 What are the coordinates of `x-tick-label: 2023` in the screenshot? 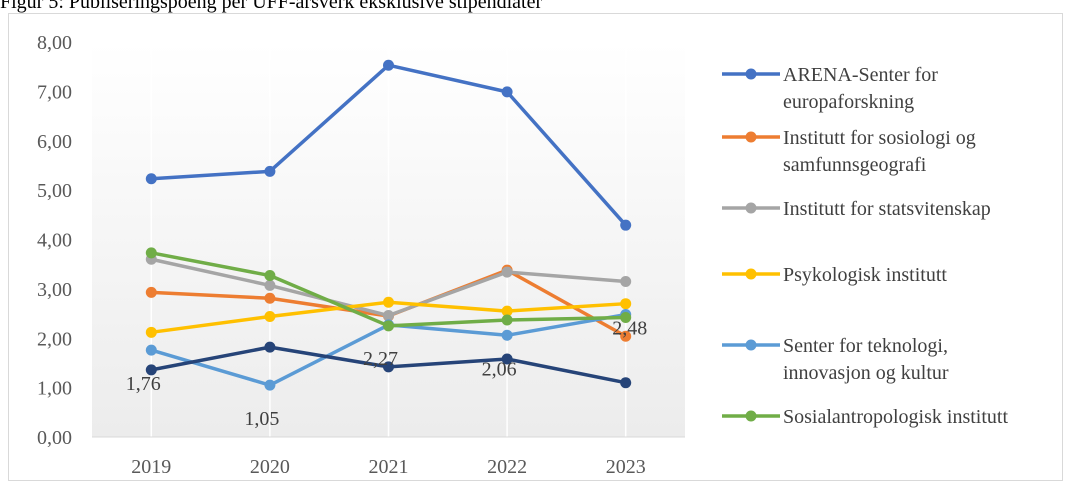 It's located at (626, 467).